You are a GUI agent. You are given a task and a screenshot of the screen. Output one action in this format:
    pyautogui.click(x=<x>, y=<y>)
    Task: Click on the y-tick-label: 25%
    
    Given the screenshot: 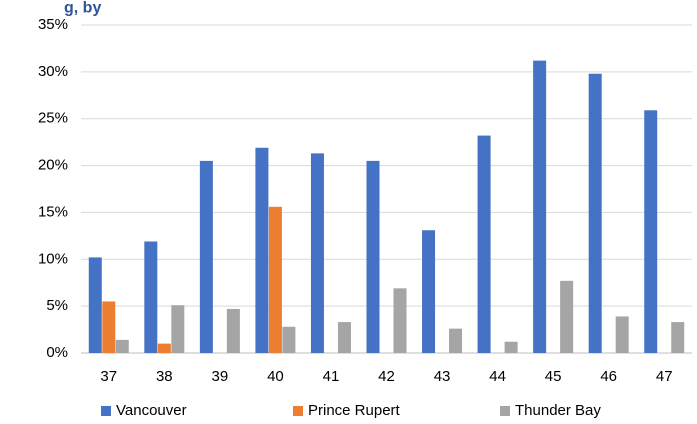 What is the action you would take?
    pyautogui.click(x=53, y=118)
    